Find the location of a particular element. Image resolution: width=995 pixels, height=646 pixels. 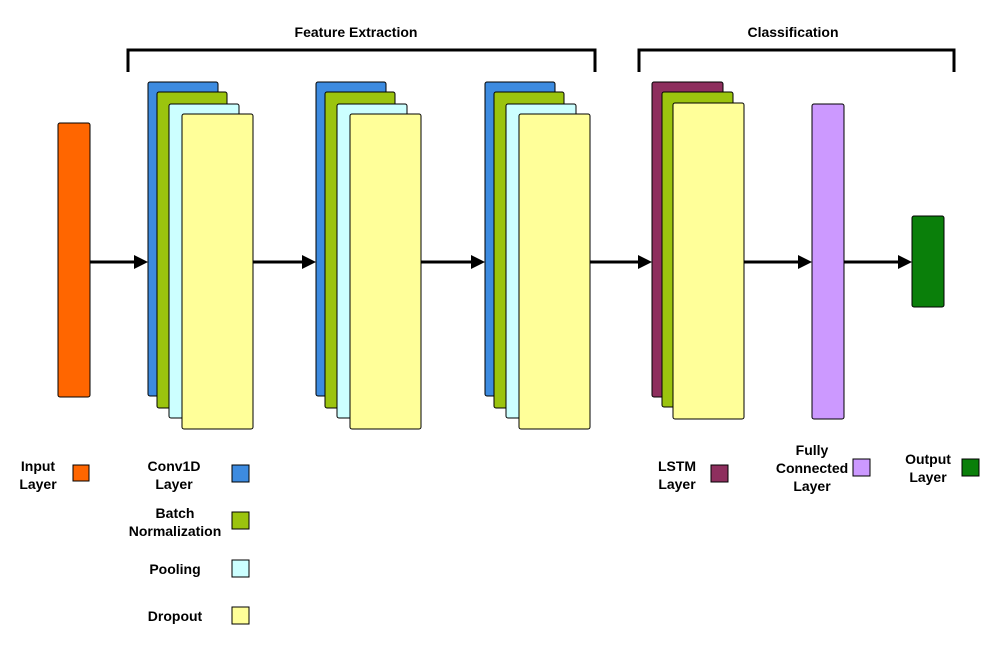

output-layer-block is located at coordinates (928, 261).